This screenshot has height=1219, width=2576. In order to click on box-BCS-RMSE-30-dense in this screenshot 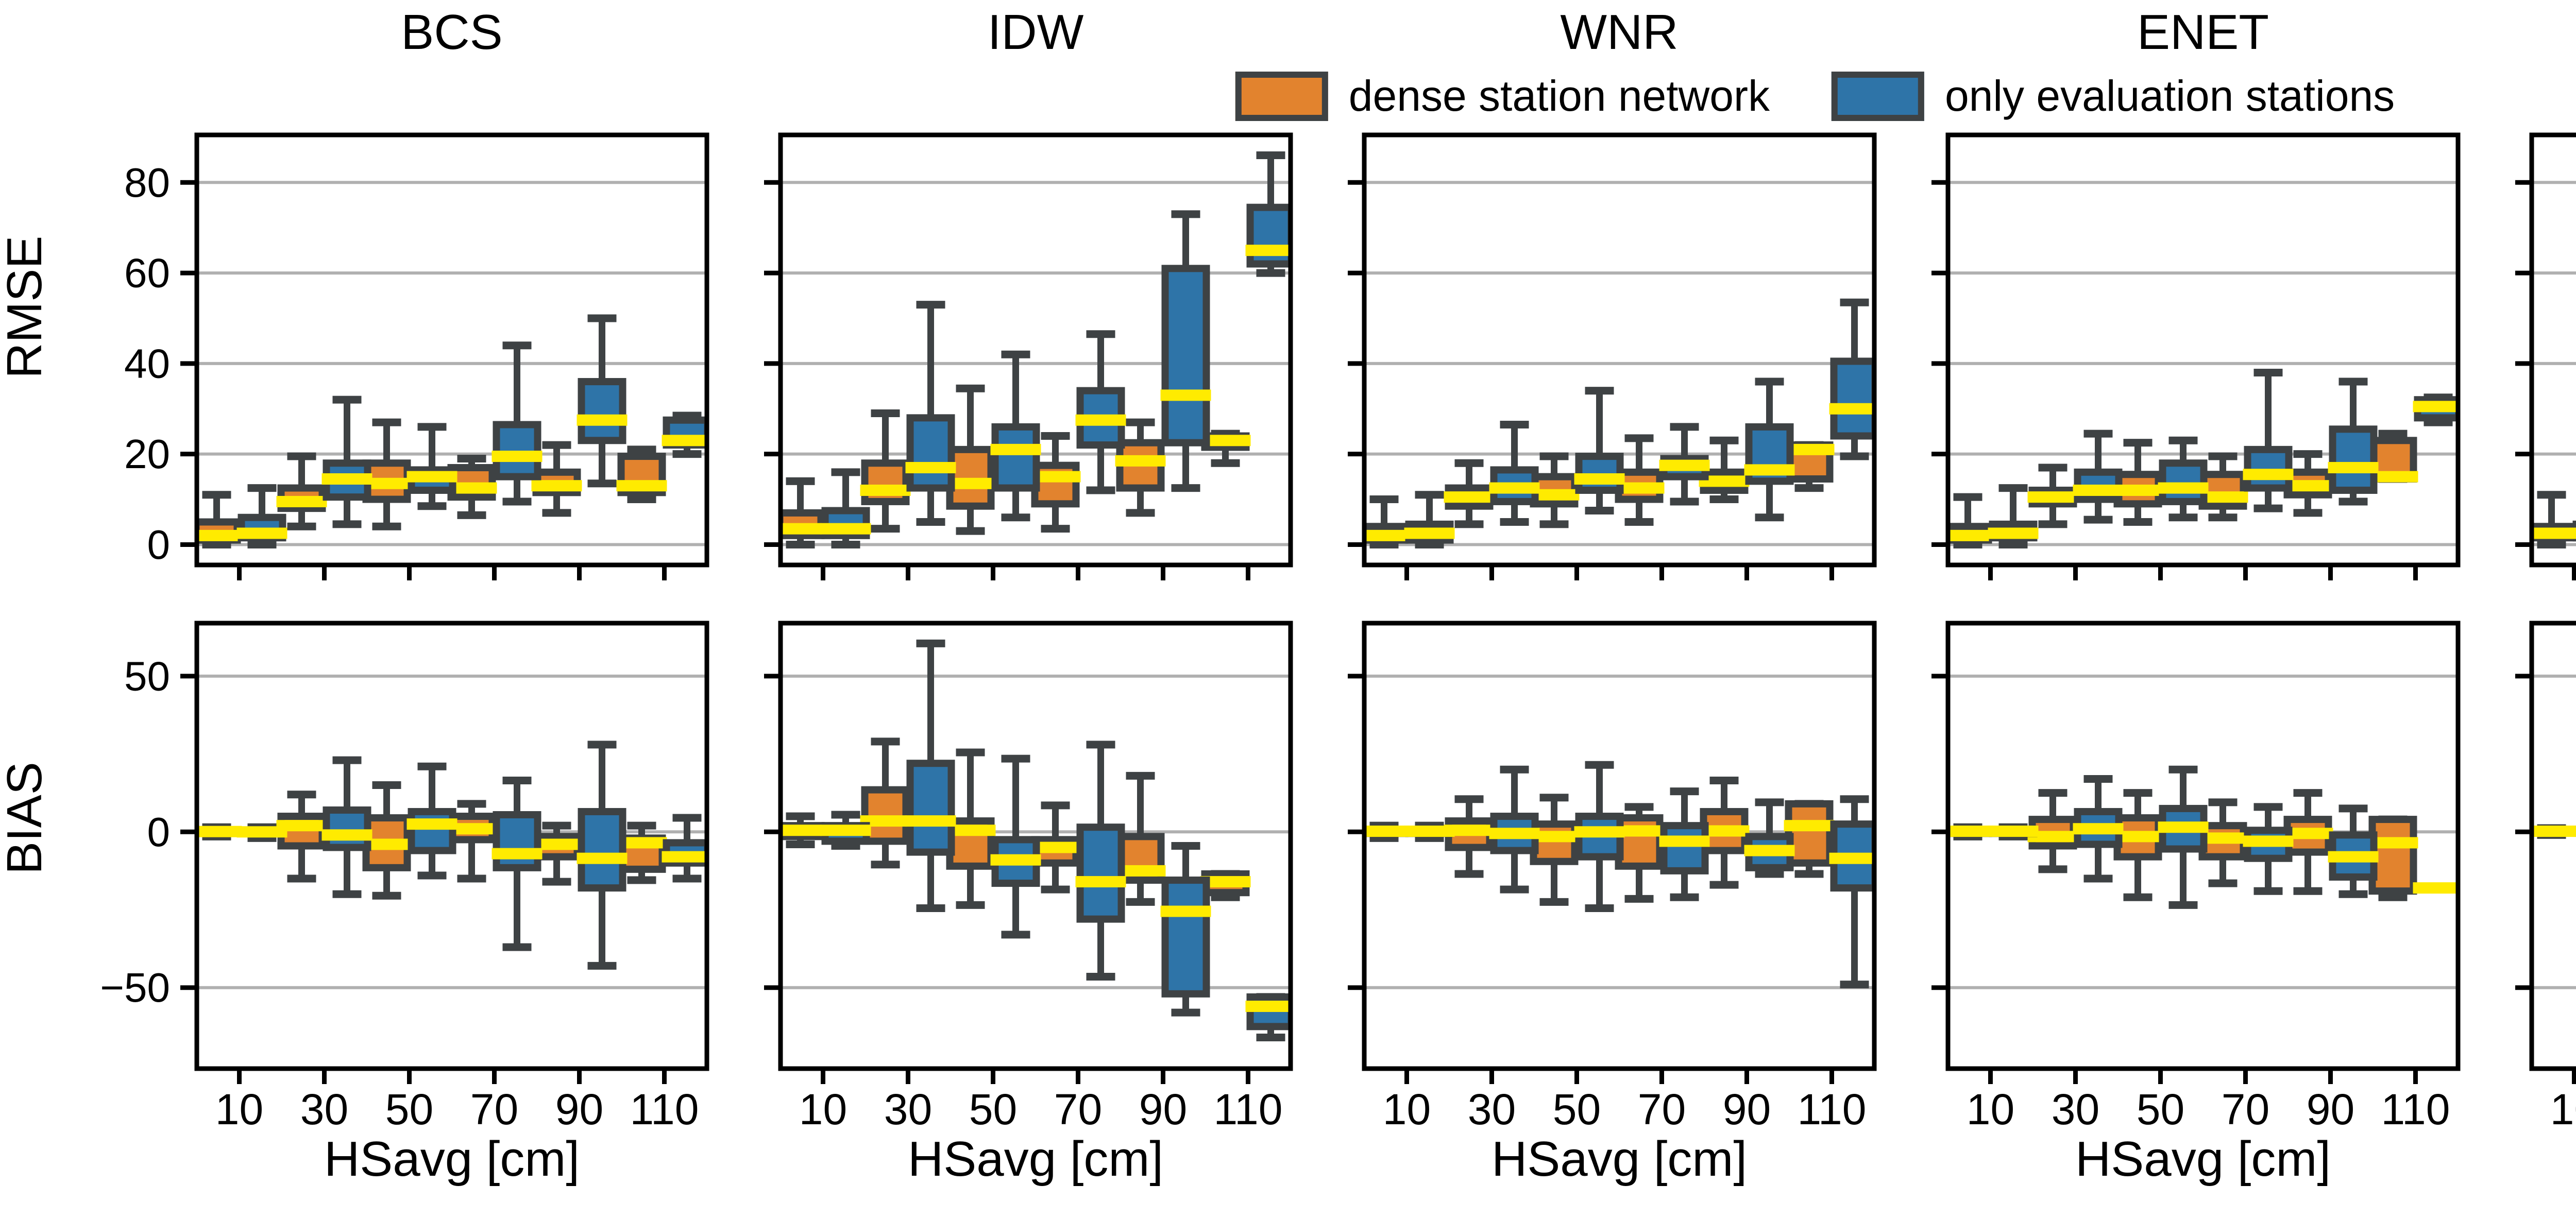, I will do `click(301, 491)`.